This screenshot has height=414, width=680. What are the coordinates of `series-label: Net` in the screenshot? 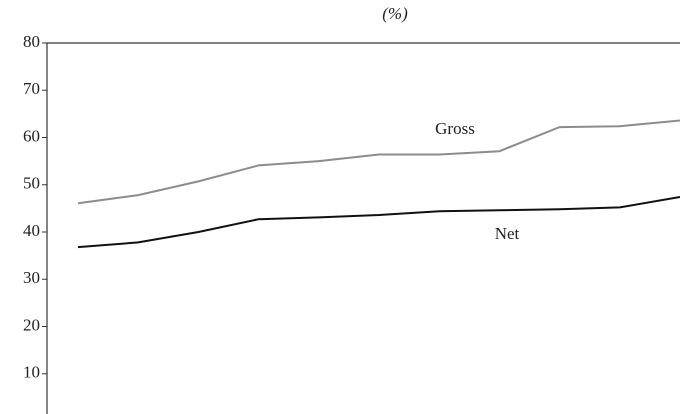 It's located at (507, 233).